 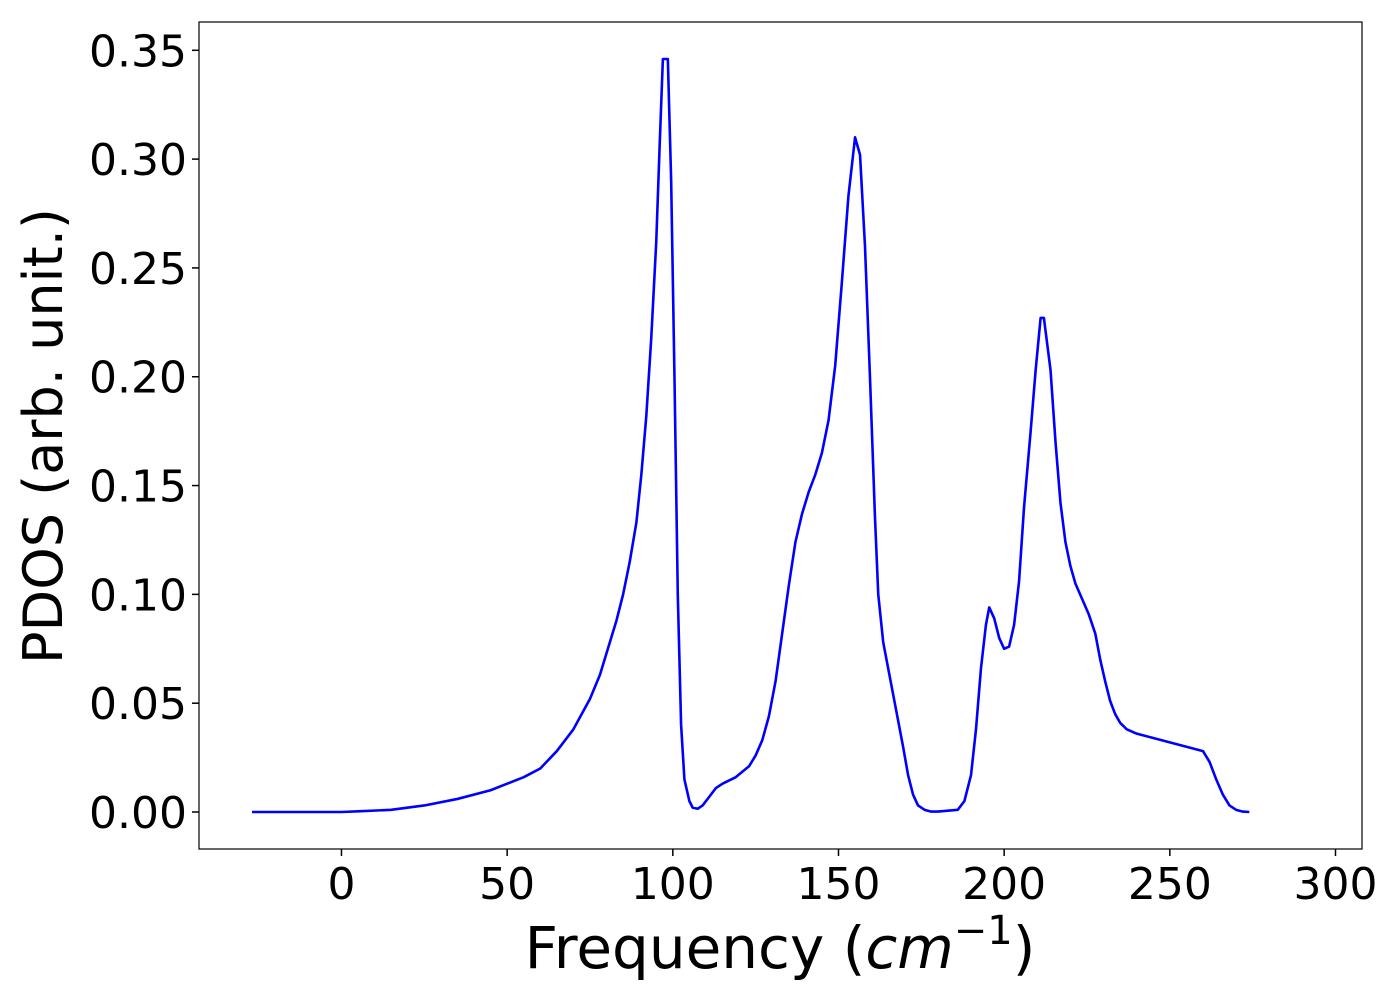 What do you see at coordinates (138, 813) in the screenshot?
I see `y-tick-label: 0.00` at bounding box center [138, 813].